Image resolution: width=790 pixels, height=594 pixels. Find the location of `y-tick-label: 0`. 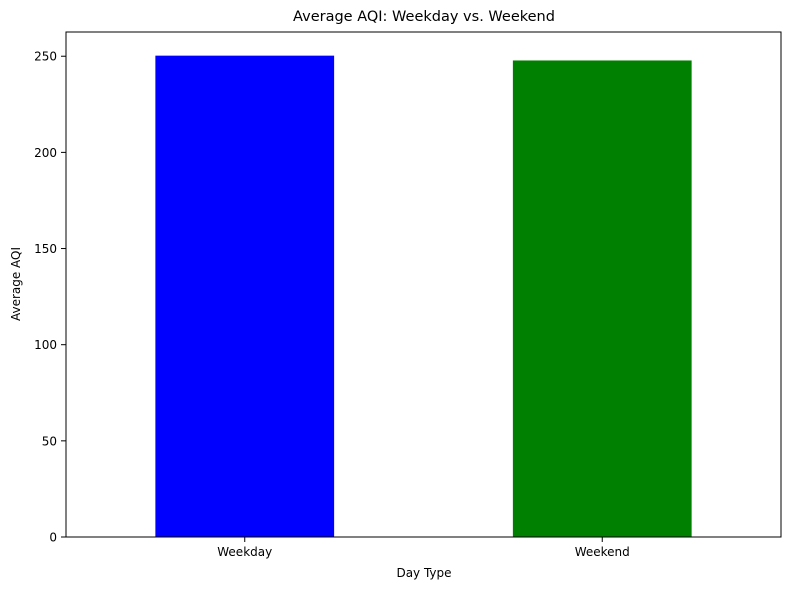

y-tick-label: 0 is located at coordinates (53, 538).